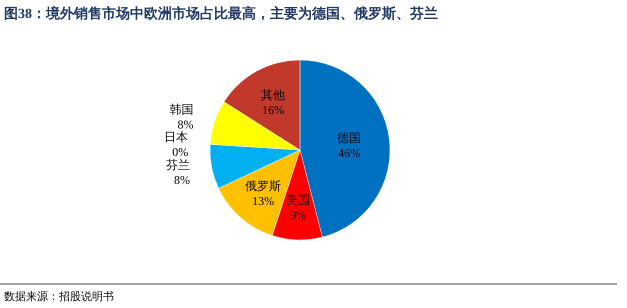 This screenshot has height=308, width=627. Describe the element at coordinates (221, 13) in the screenshot. I see `chart-title: 图38：境外销售市场中欧洲市场占比最高，主要为德国、俄罗斯、芬兰` at that location.